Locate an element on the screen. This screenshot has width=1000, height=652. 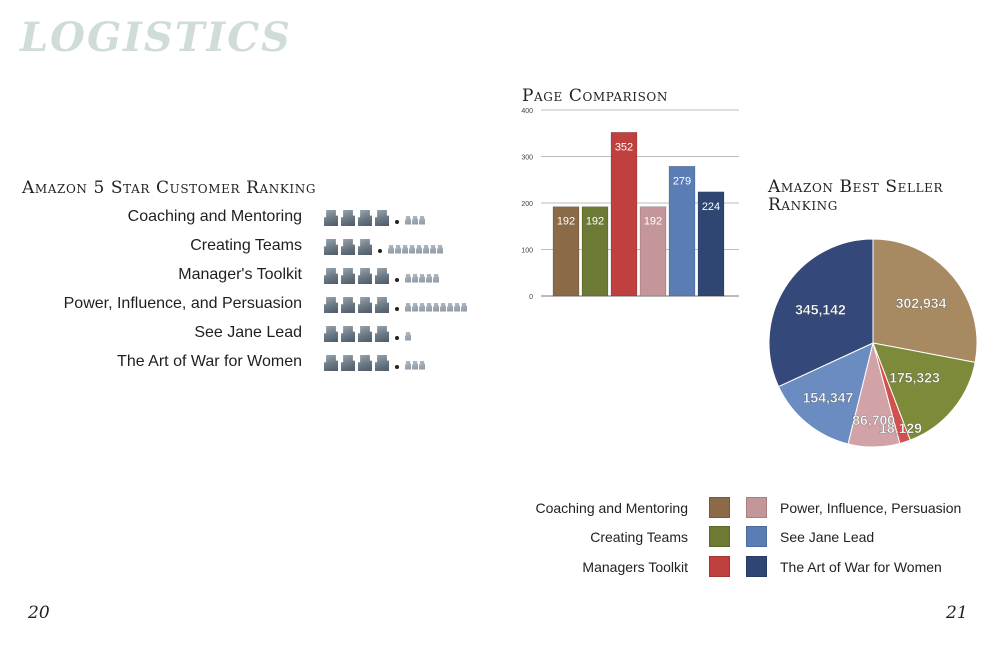
bar-value-label: 224 is located at coordinates (711, 207).